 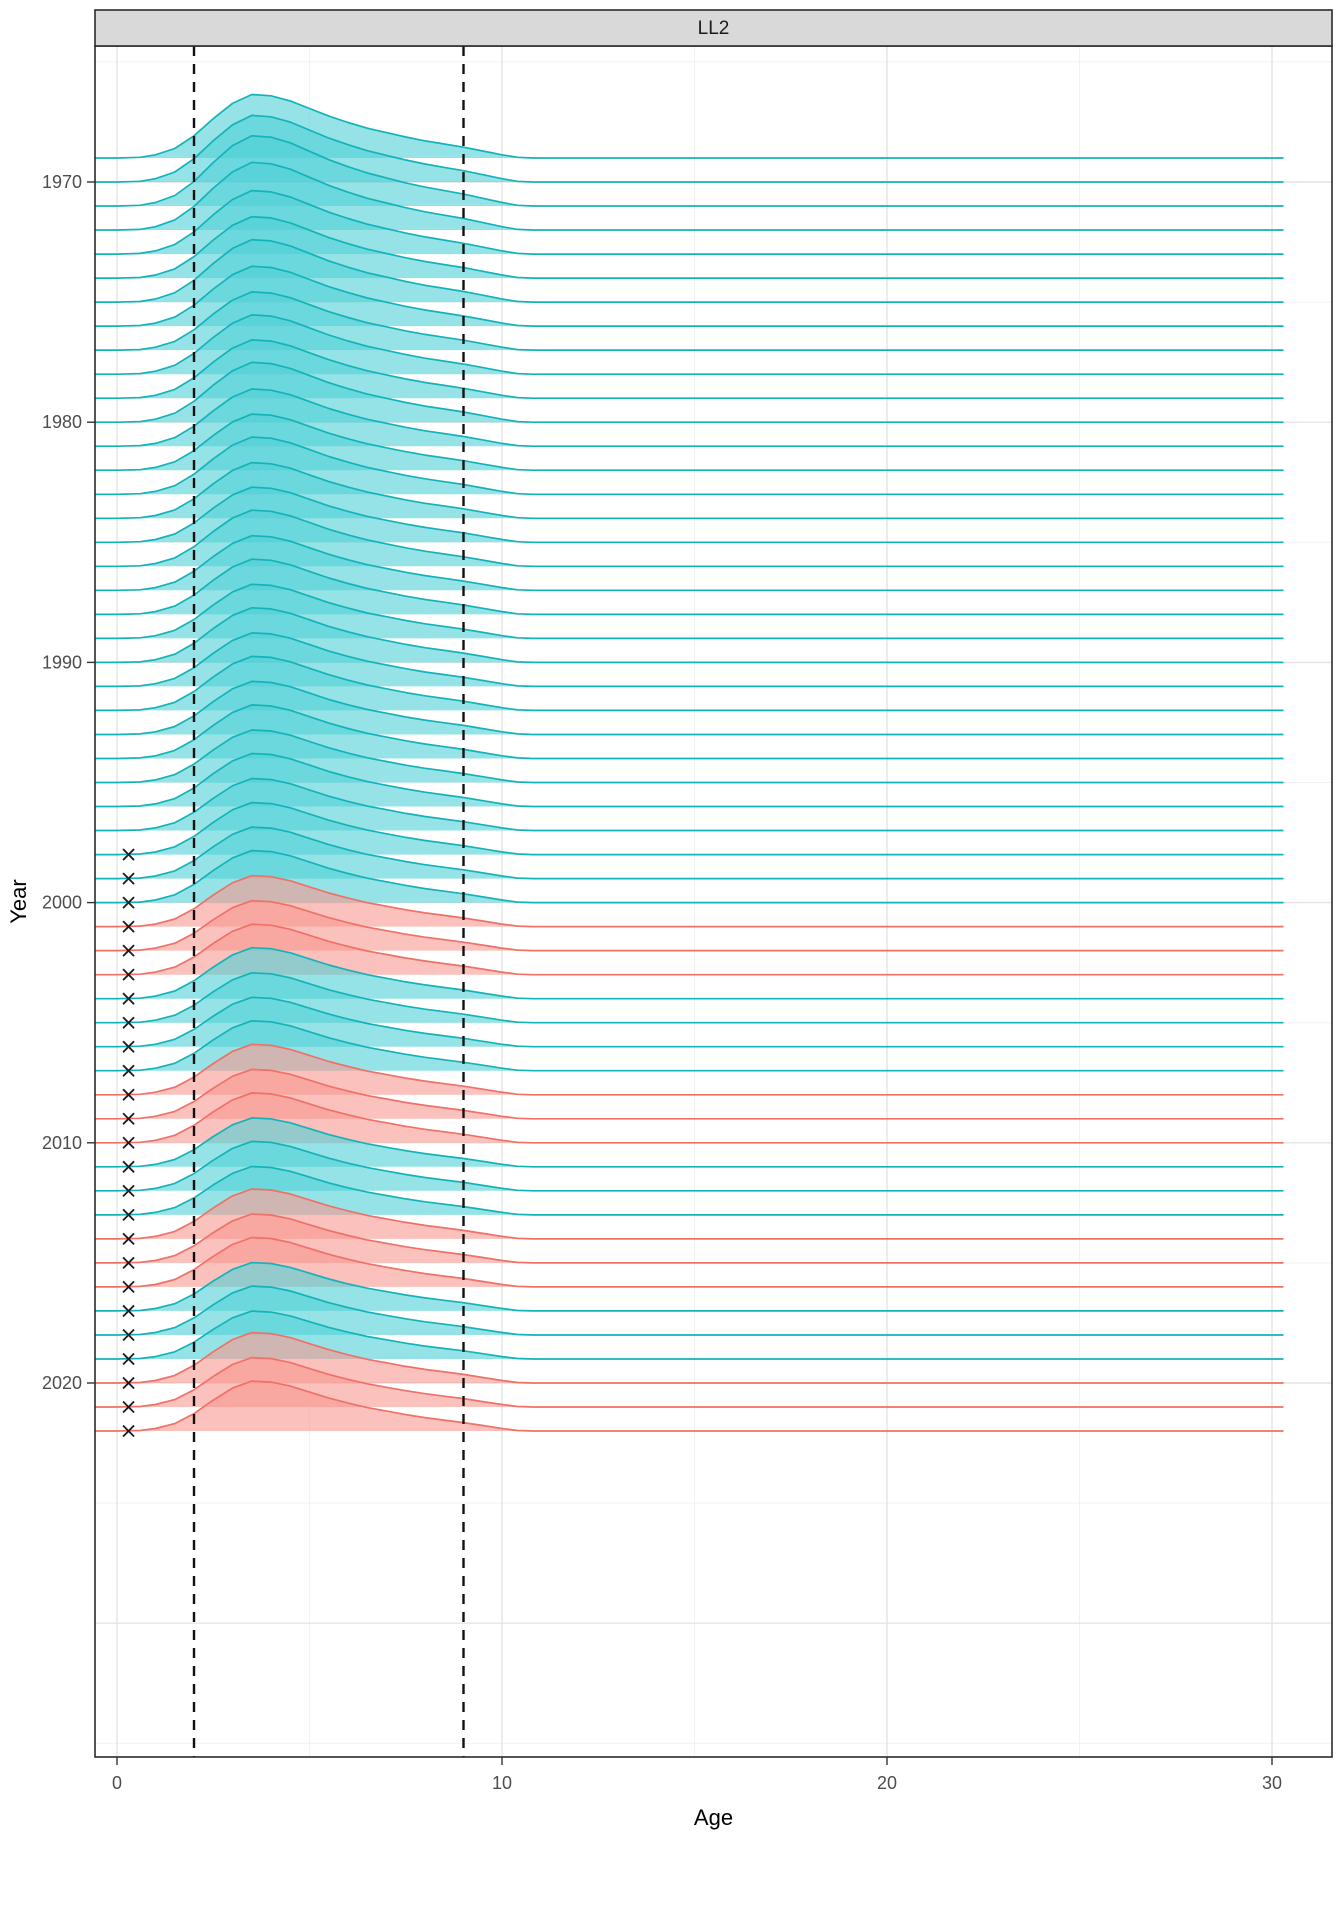 I want to click on ridge-2010, so click(x=689, y=1118).